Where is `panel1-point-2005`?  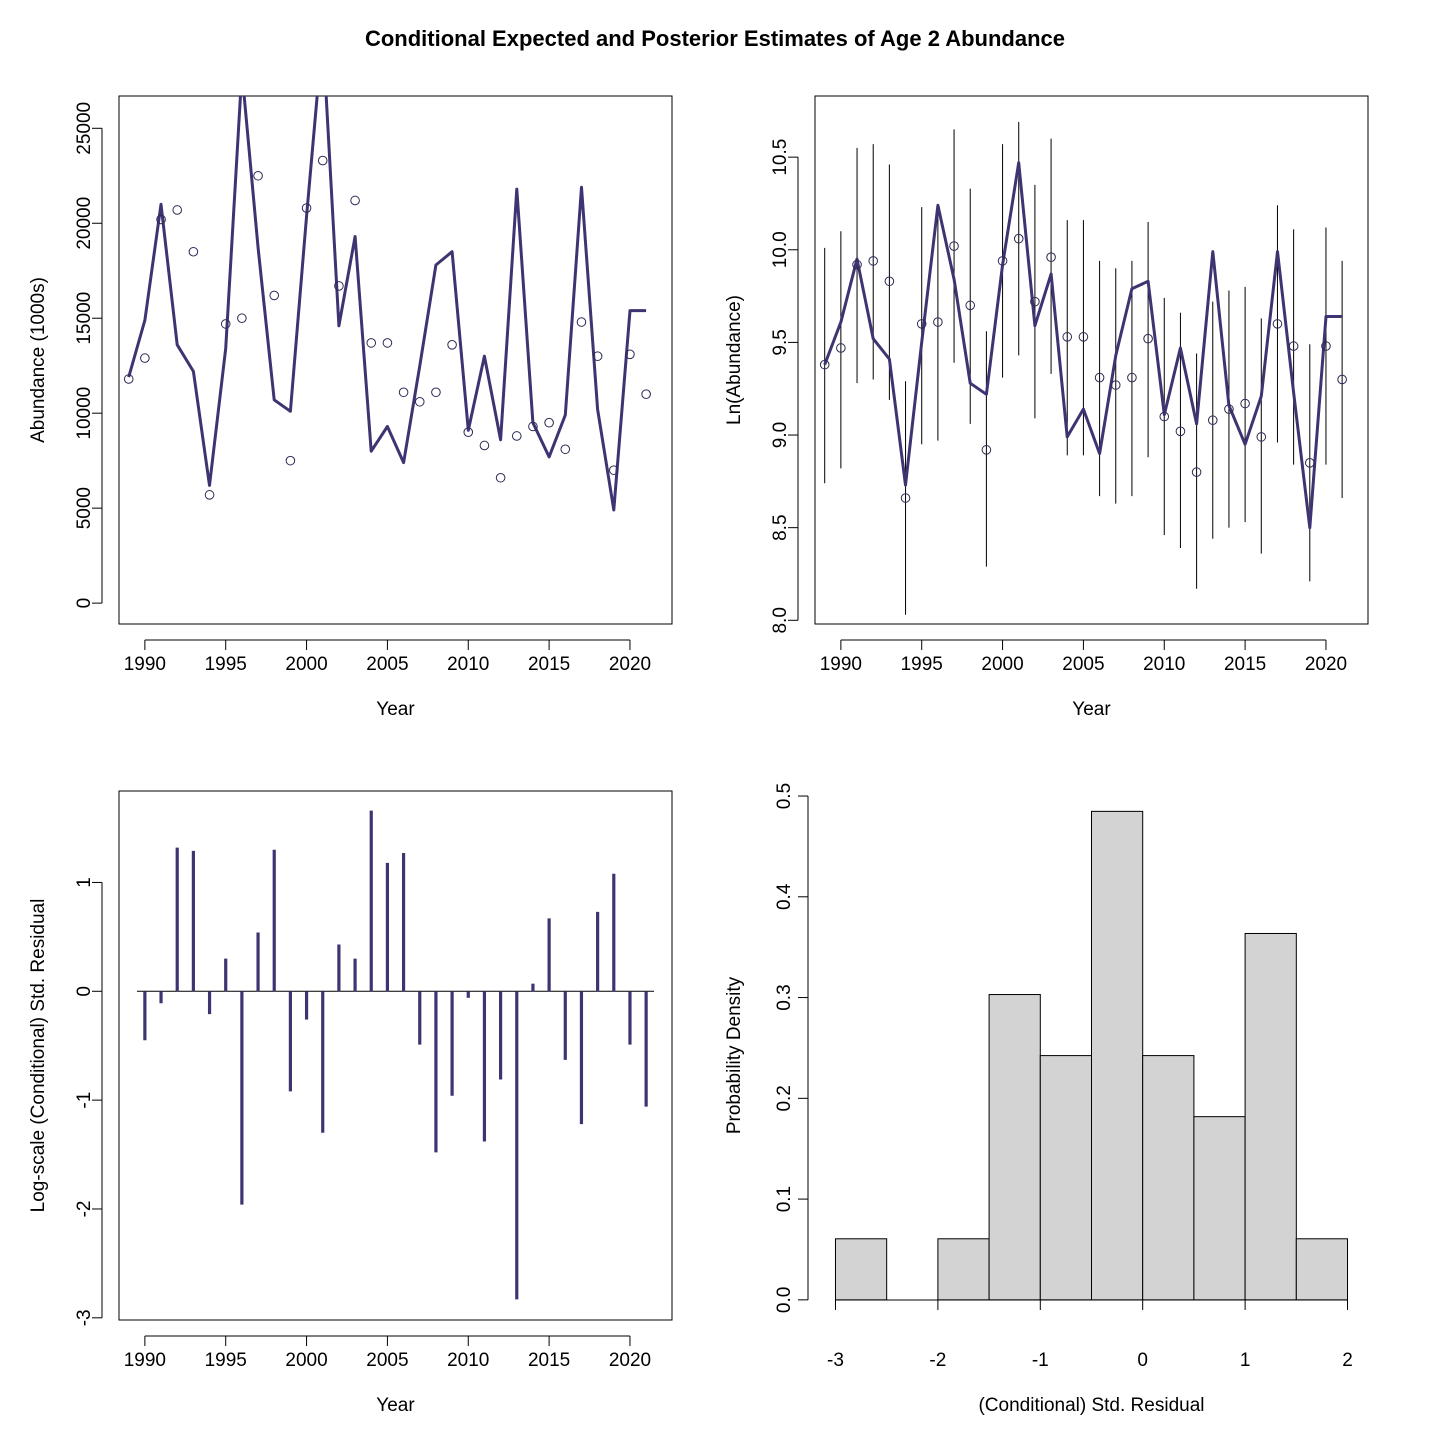 panel1-point-2005 is located at coordinates (1083, 337).